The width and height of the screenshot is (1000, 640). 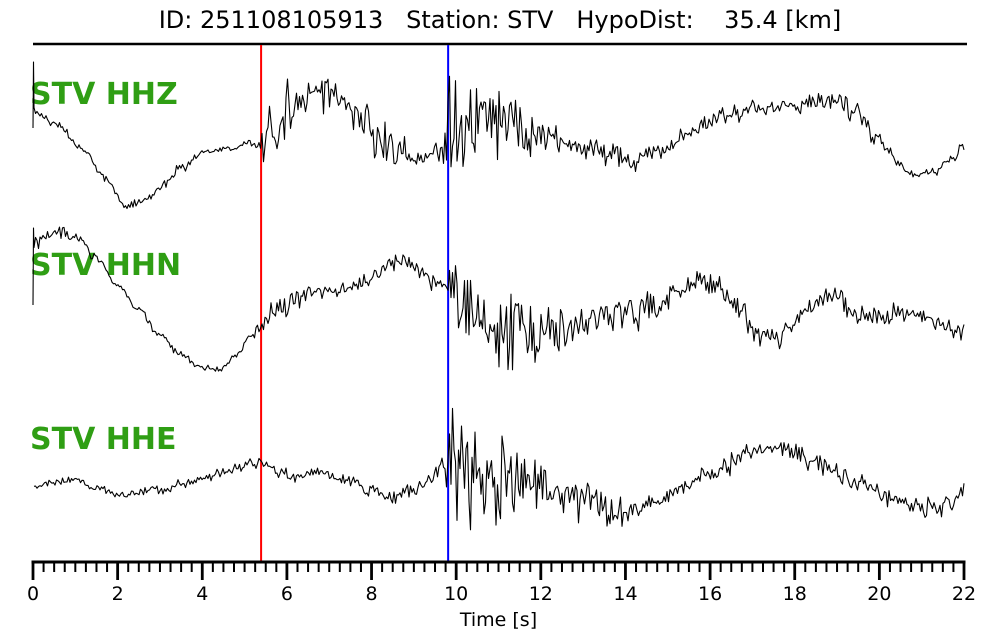 I want to click on axis-tick-label: 22, so click(x=964, y=594).